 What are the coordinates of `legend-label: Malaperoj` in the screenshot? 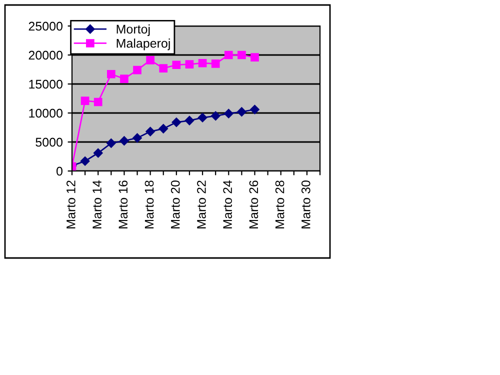 It's located at (143, 44).